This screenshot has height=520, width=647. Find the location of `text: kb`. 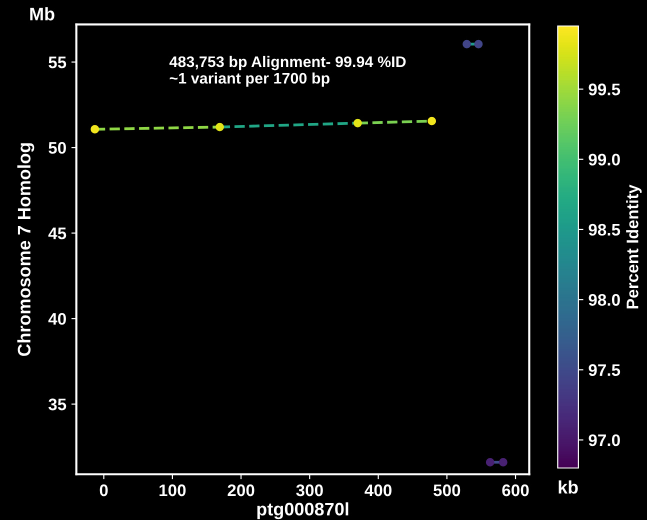

text: kb is located at coordinates (568, 487).